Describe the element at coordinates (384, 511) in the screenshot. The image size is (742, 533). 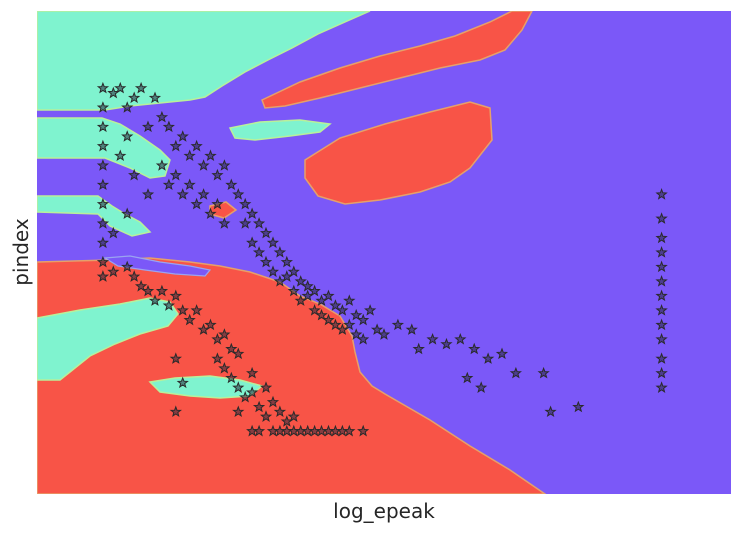
I see `x-axis-label: log_epeak` at that location.